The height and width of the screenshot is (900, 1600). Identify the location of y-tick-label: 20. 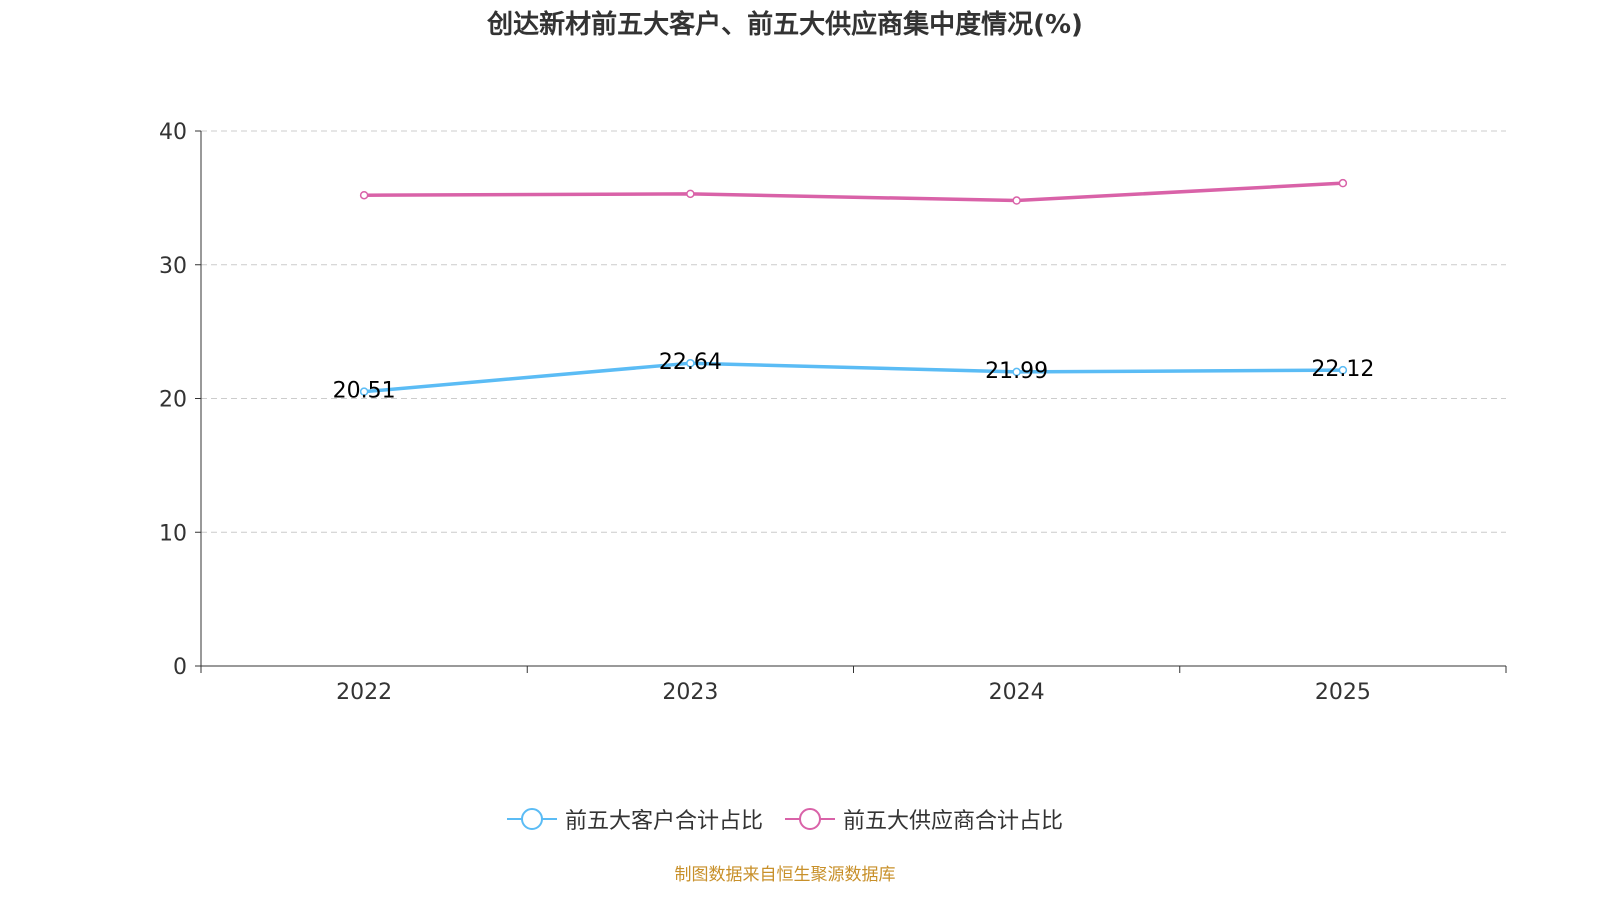
(173, 400).